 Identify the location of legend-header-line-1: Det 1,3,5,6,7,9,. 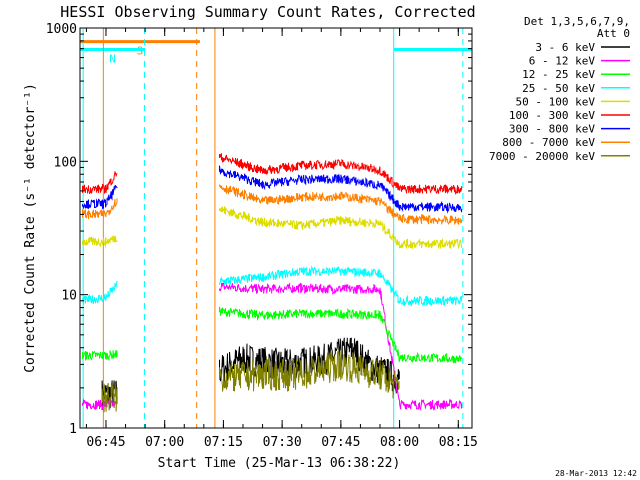
(577, 21).